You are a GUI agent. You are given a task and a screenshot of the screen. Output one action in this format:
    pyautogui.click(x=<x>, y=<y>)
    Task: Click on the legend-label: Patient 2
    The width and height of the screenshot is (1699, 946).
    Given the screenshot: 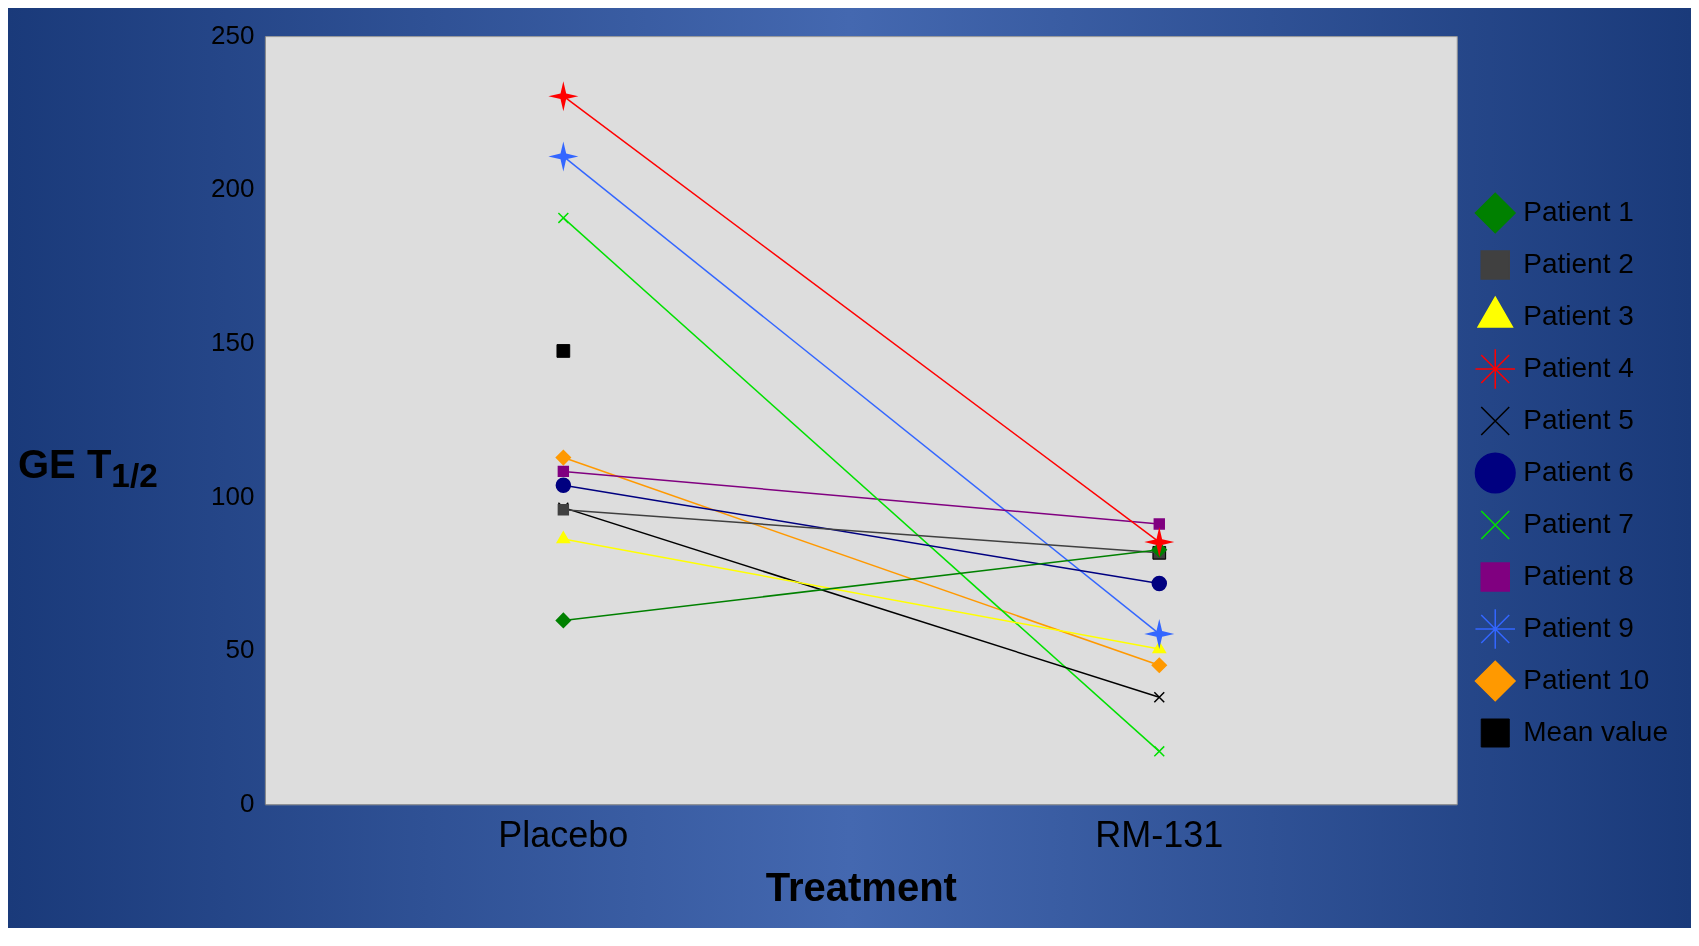 What is the action you would take?
    pyautogui.click(x=1578, y=263)
    